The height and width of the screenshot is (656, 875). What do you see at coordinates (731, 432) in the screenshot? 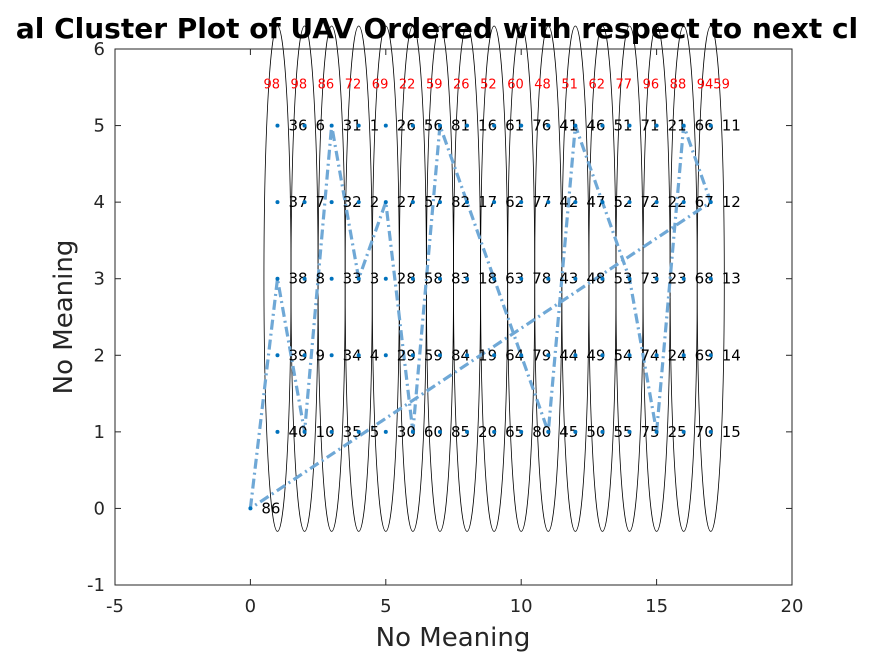
I see `point-label: 15` at bounding box center [731, 432].